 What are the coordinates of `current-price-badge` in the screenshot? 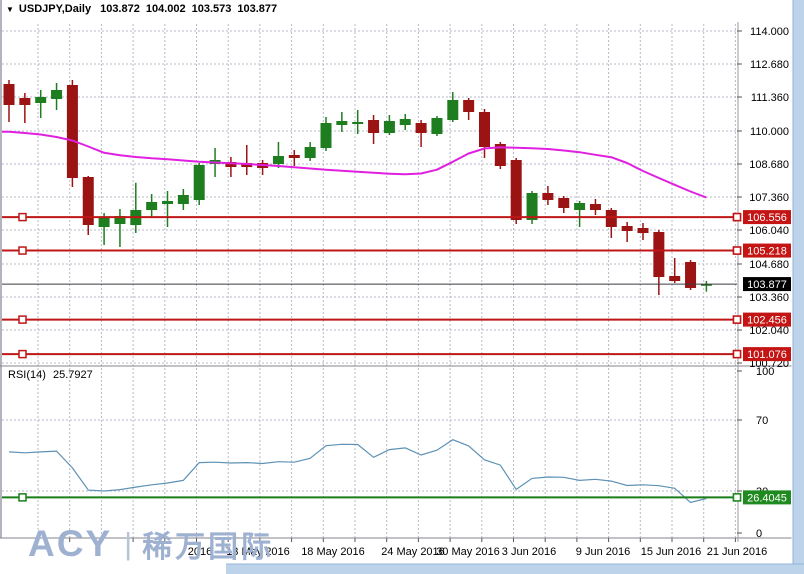 It's located at (767, 284).